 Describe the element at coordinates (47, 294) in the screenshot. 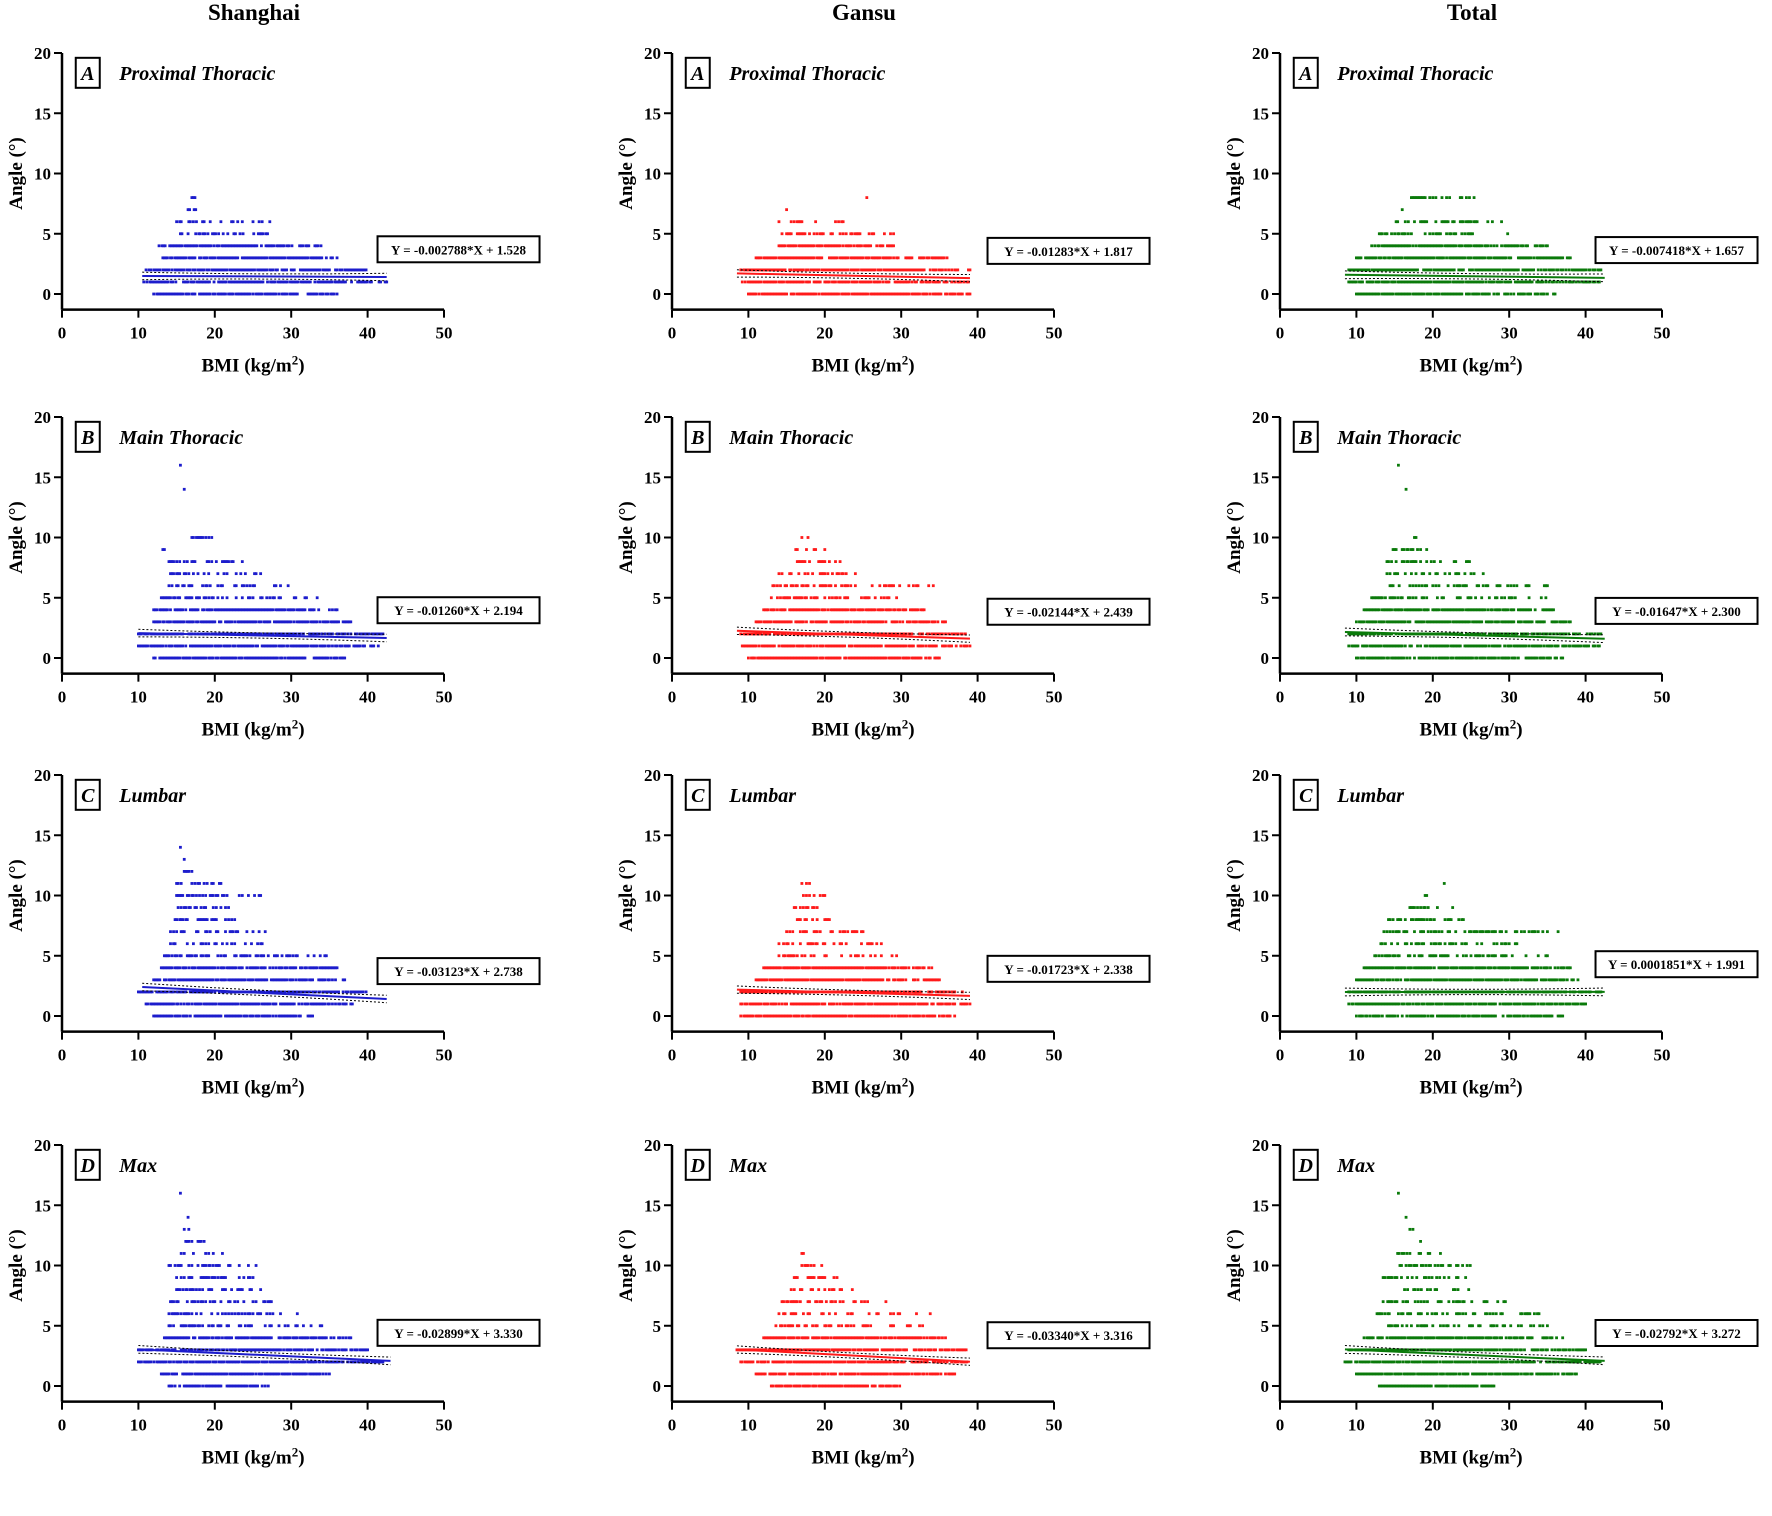

I see `y-tick-label: 0` at that location.